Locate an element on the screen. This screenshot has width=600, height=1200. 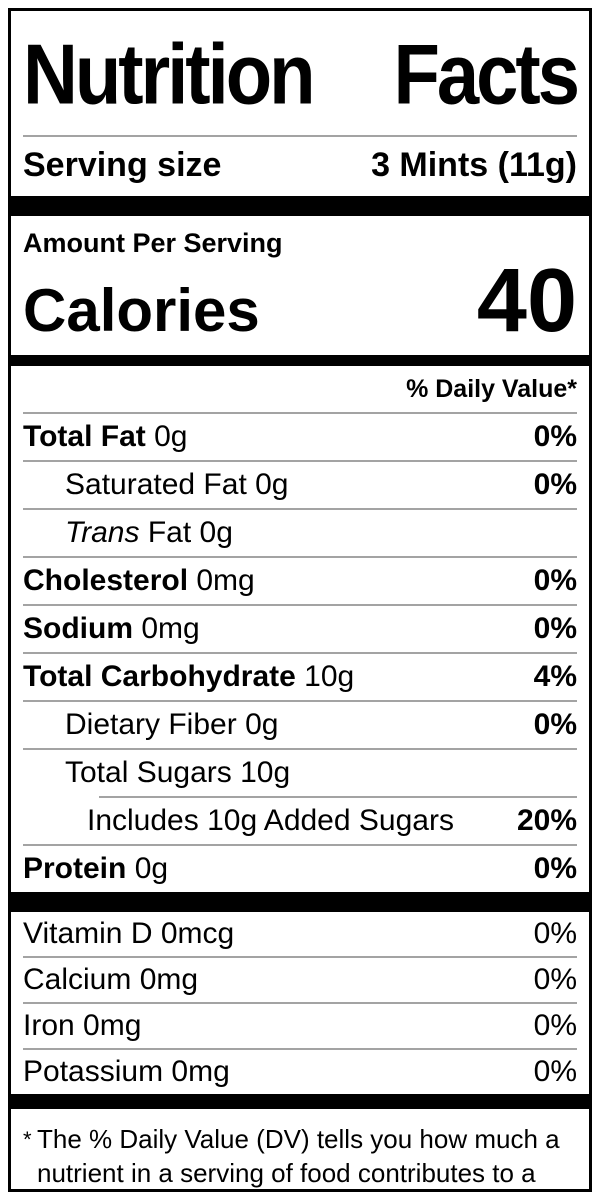
nutrient-name-amount: Cholesterol 0mg is located at coordinates (139, 580).